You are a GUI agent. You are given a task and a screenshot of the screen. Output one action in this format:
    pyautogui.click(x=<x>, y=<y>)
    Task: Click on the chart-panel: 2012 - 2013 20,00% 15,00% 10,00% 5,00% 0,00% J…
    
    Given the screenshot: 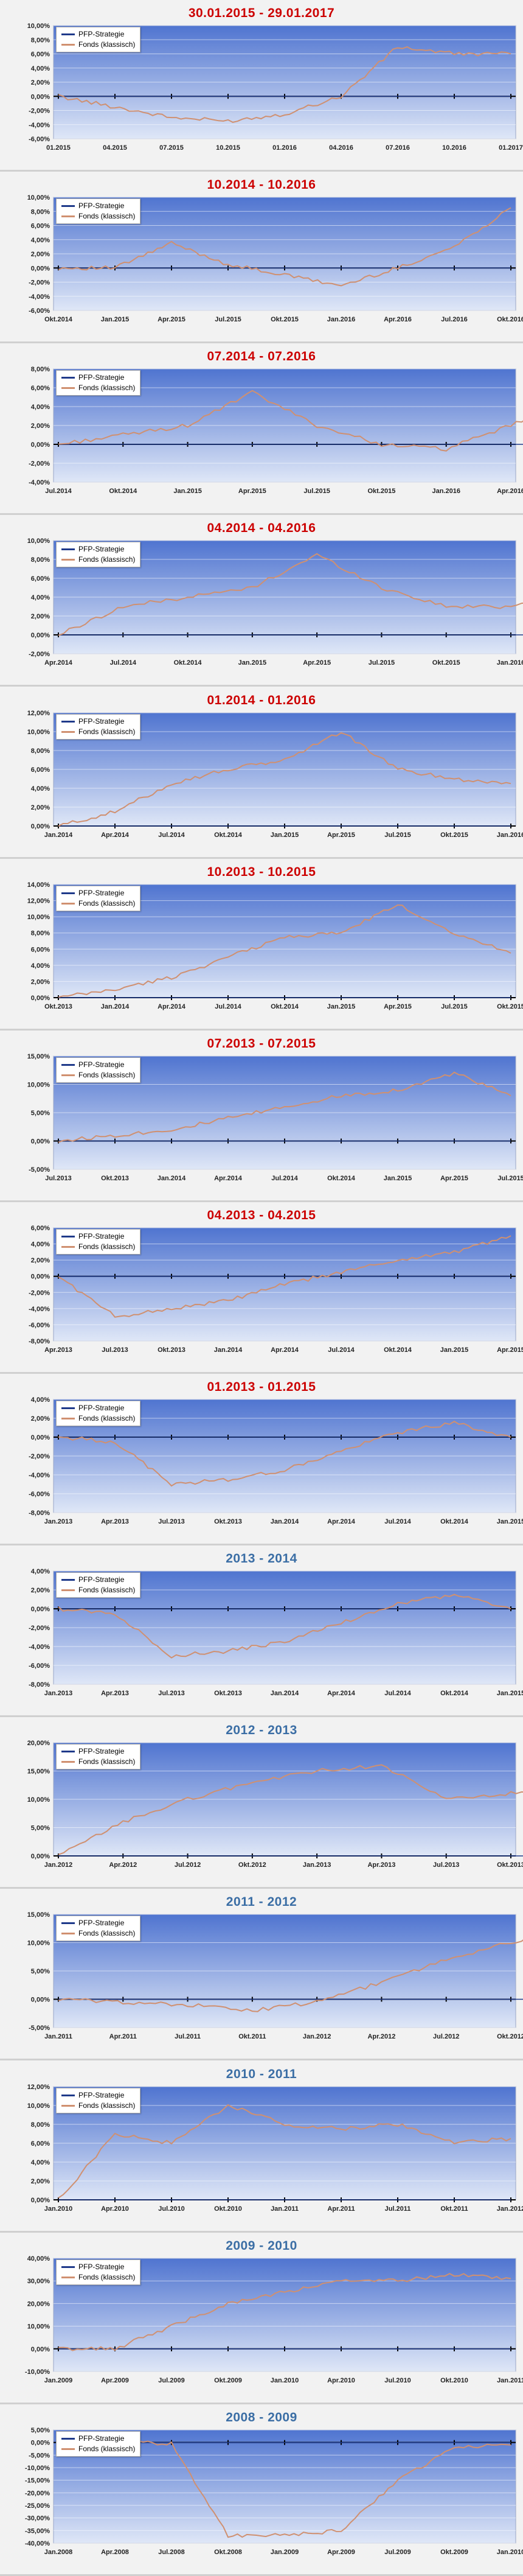 What is the action you would take?
    pyautogui.click(x=261, y=1803)
    